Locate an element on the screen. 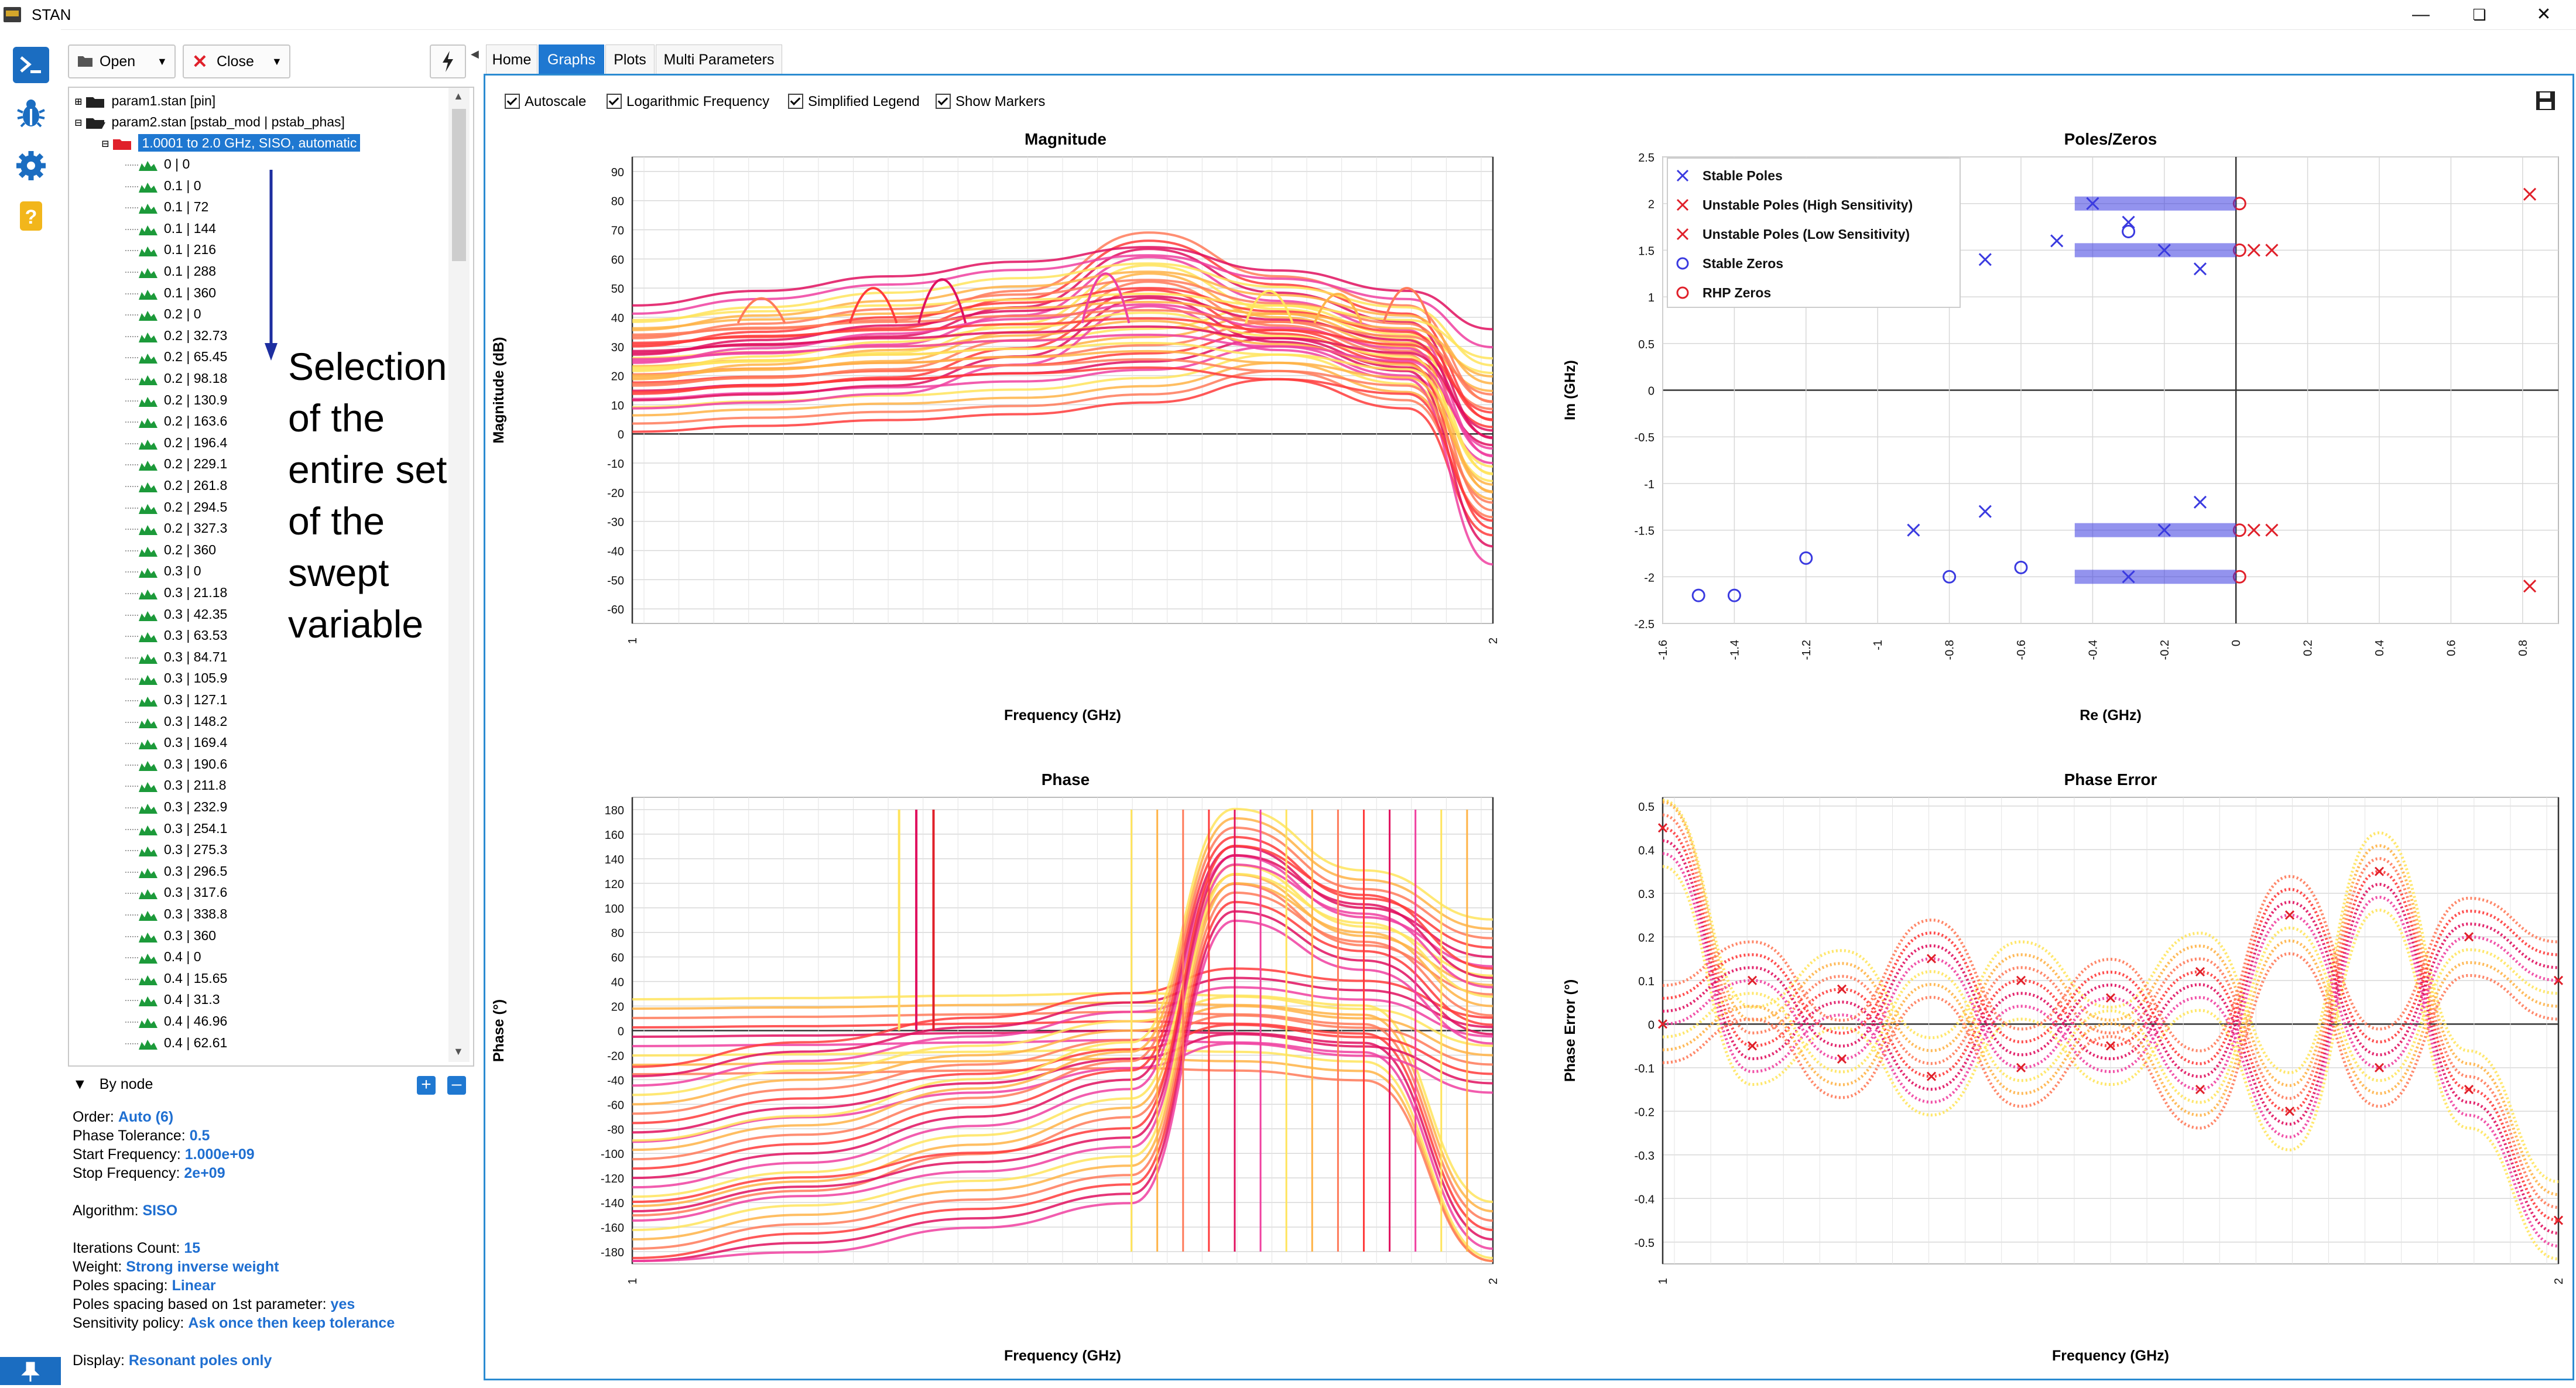 The image size is (2576, 1388). tree-sweep-item: 0.3 | 169.4 is located at coordinates (176, 742).